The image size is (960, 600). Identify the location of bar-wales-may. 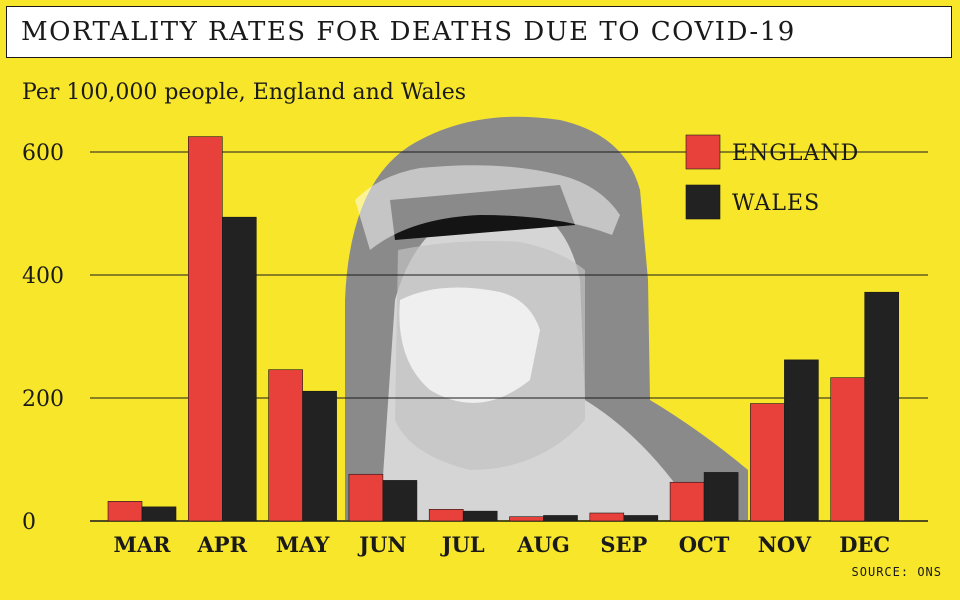
(319, 456).